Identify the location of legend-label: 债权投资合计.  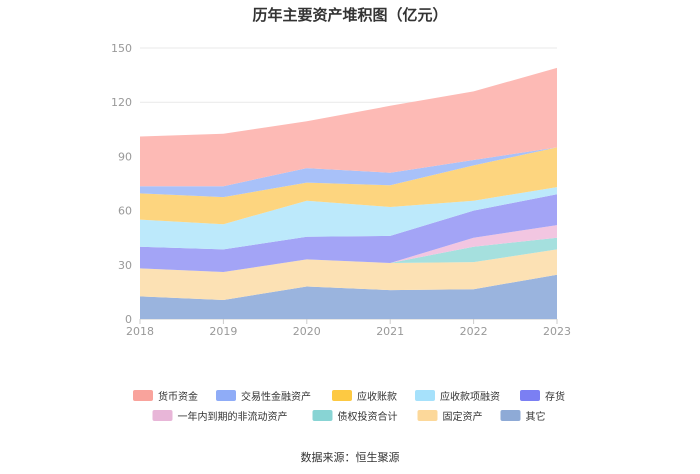
(368, 416).